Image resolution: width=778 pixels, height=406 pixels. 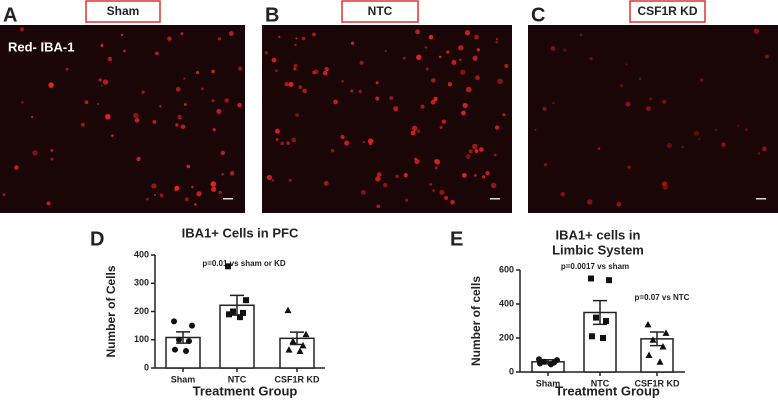 I want to click on annotation: p=0.0017 vs sham, so click(x=595, y=266).